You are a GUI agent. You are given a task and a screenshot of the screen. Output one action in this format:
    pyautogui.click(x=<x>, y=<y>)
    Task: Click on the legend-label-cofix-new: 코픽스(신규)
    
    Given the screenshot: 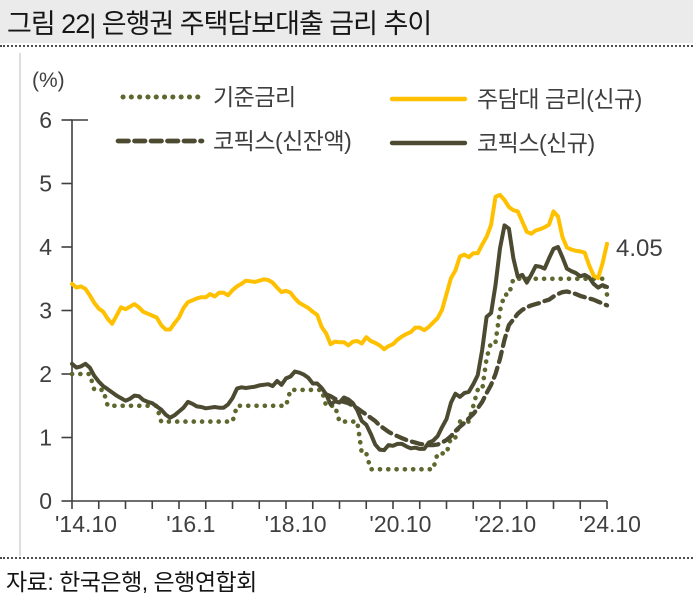 What is the action you would take?
    pyautogui.click(x=536, y=143)
    